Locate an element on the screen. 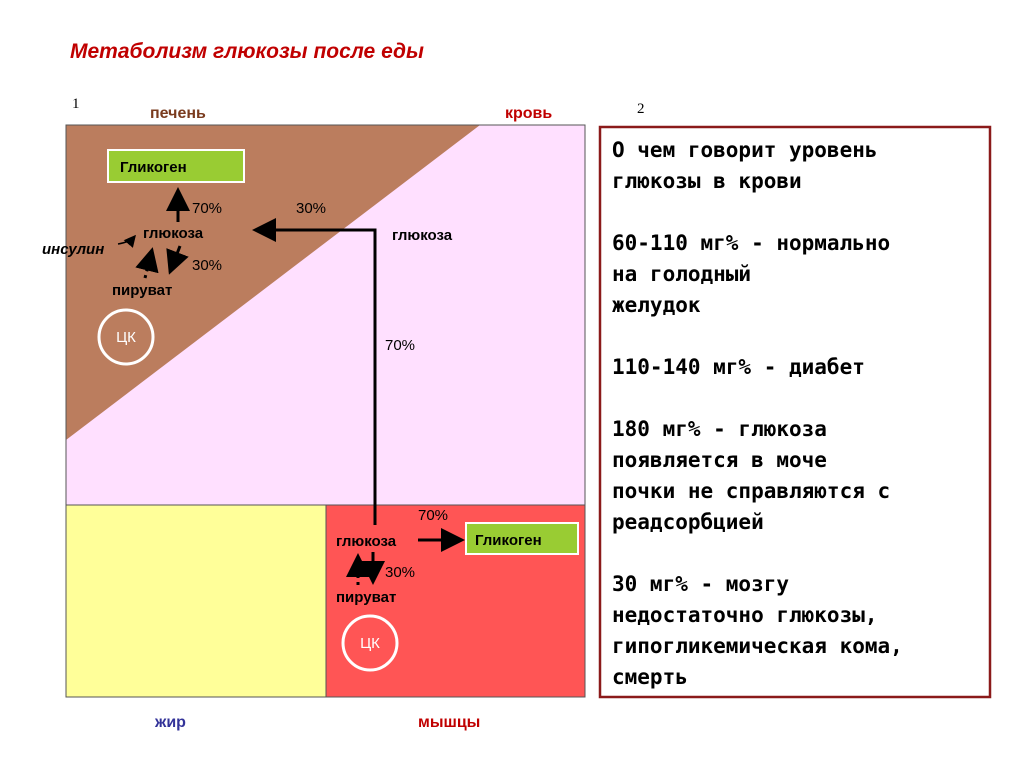 The image size is (1024, 767). panel-number: 1 is located at coordinates (76, 104).